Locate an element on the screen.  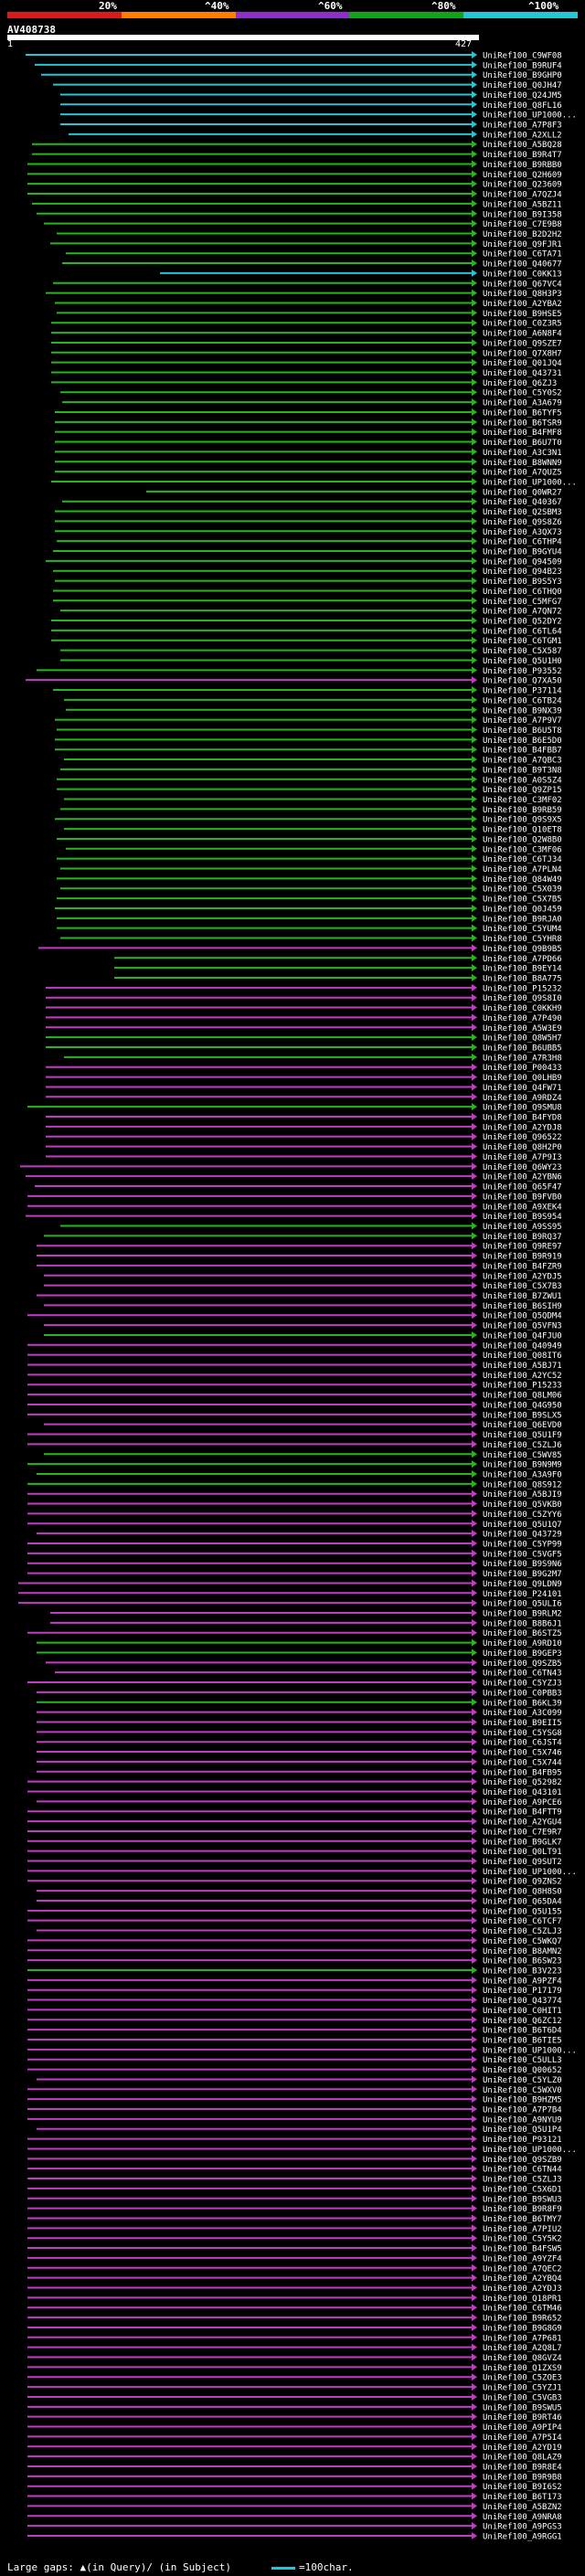
hit-id-link: UniRef100_A9SS95 is located at coordinates (522, 1227).